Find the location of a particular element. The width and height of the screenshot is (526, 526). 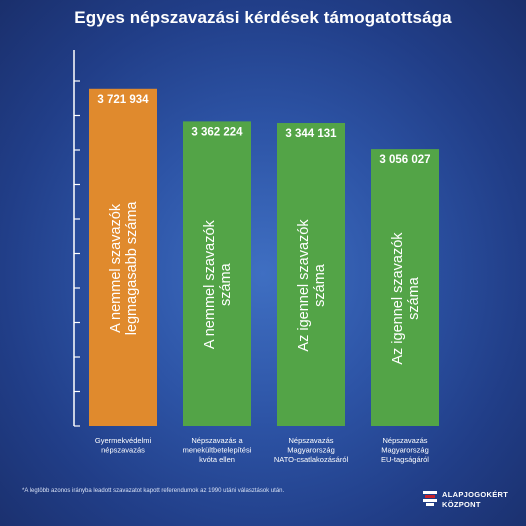

category-label-line: NATO-csatlakozásáról is located at coordinates (311, 459).